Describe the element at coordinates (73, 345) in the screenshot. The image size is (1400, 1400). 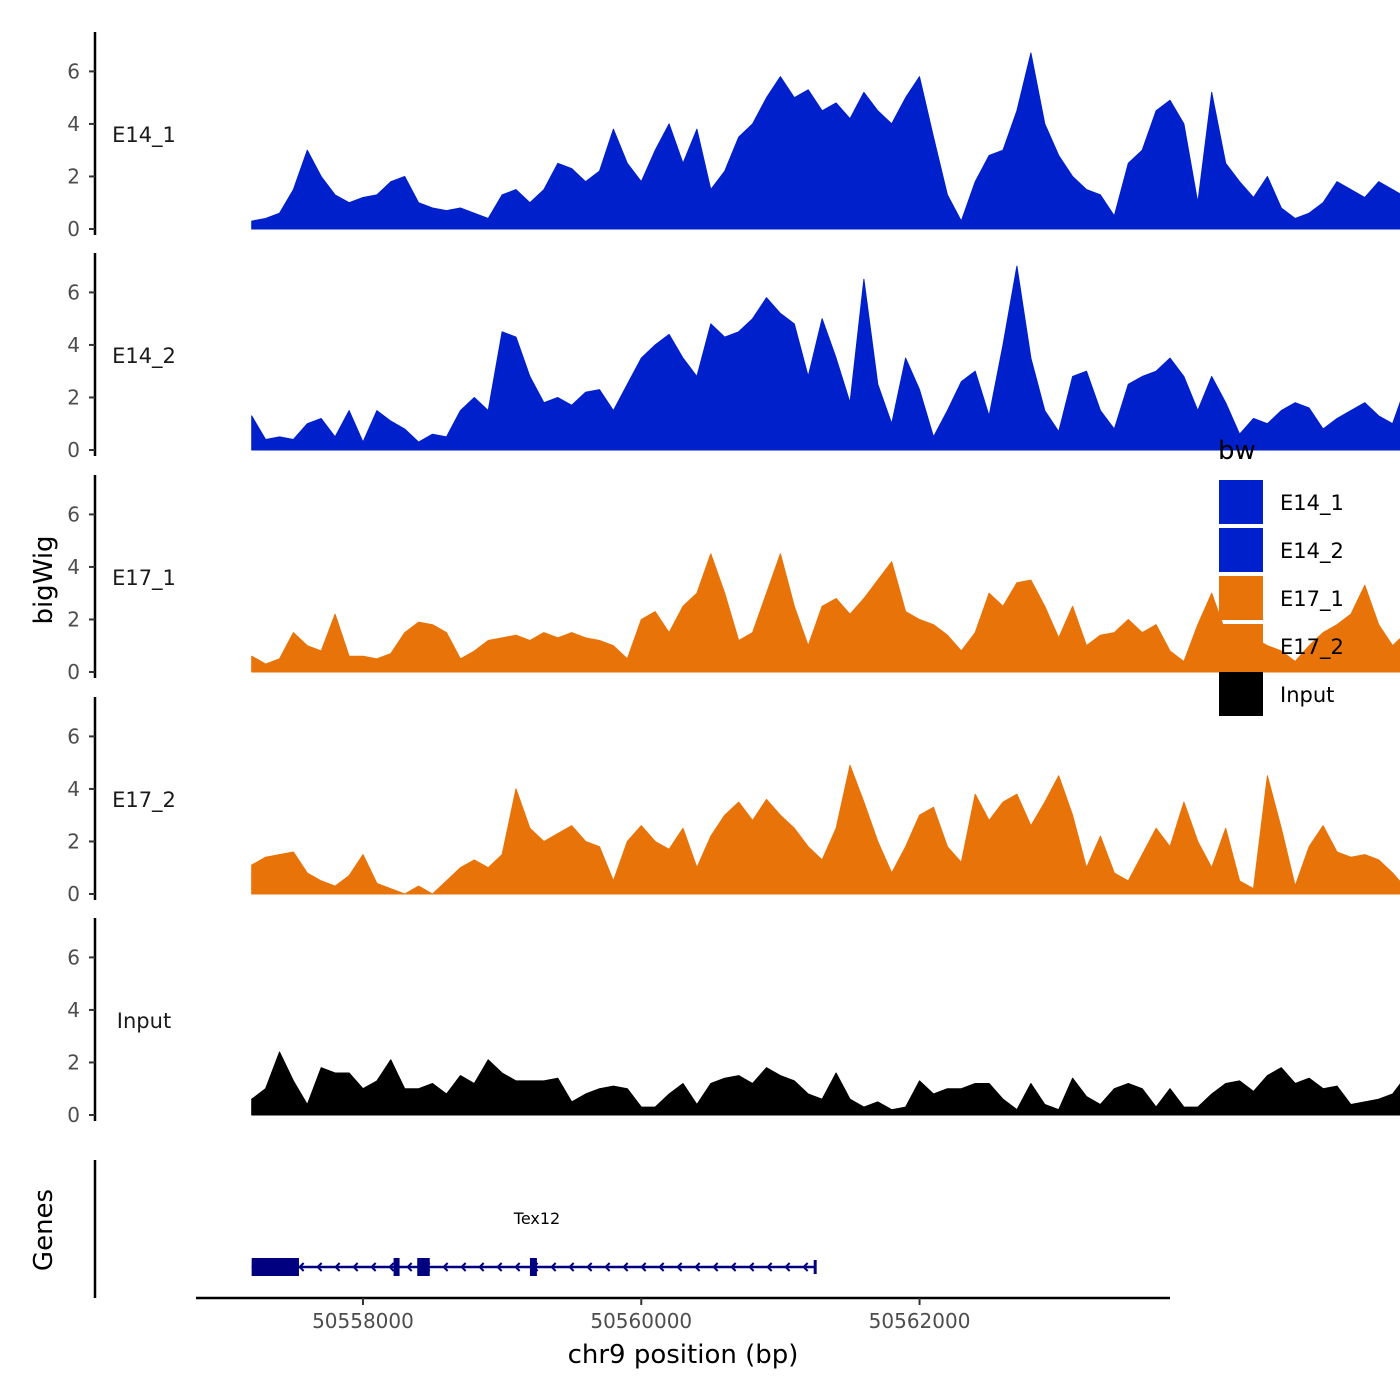
I see `y-tick-label-E14_2-4: 4` at that location.